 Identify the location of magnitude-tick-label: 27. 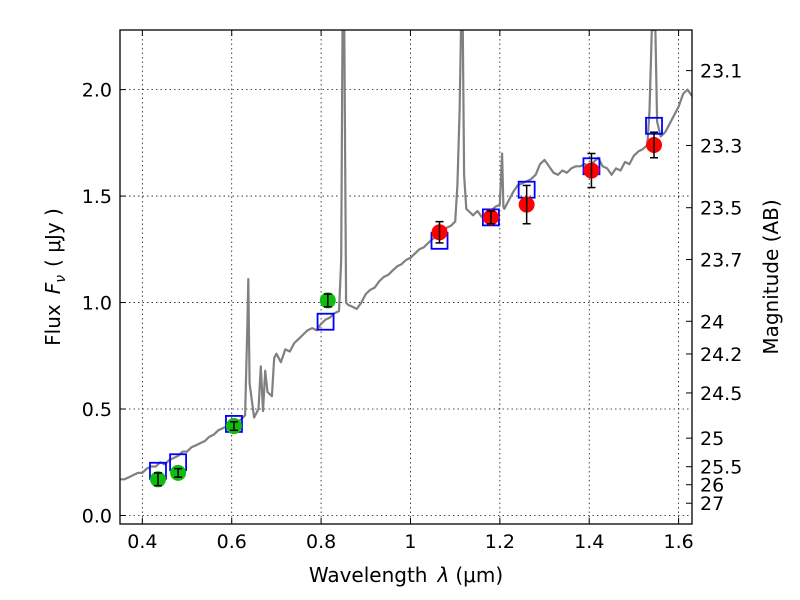
(712, 504).